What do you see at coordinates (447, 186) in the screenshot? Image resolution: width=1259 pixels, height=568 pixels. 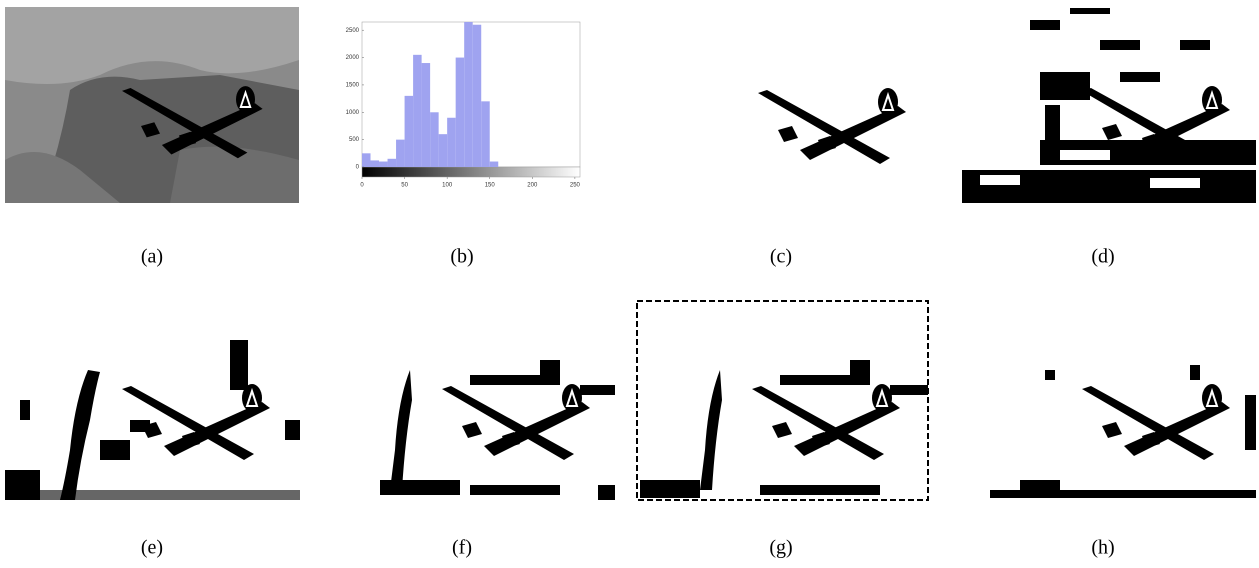 I see `x-tick-label: 100` at bounding box center [447, 186].